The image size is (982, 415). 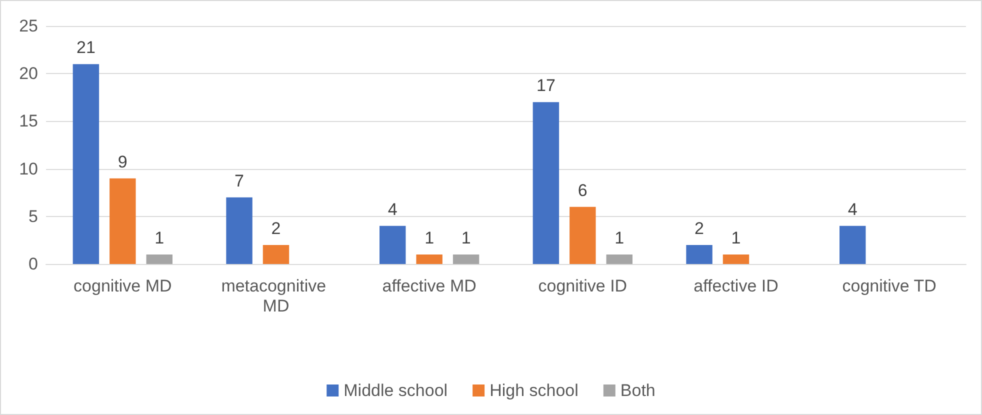 I want to click on y-tick-label: 20, so click(x=28, y=74).